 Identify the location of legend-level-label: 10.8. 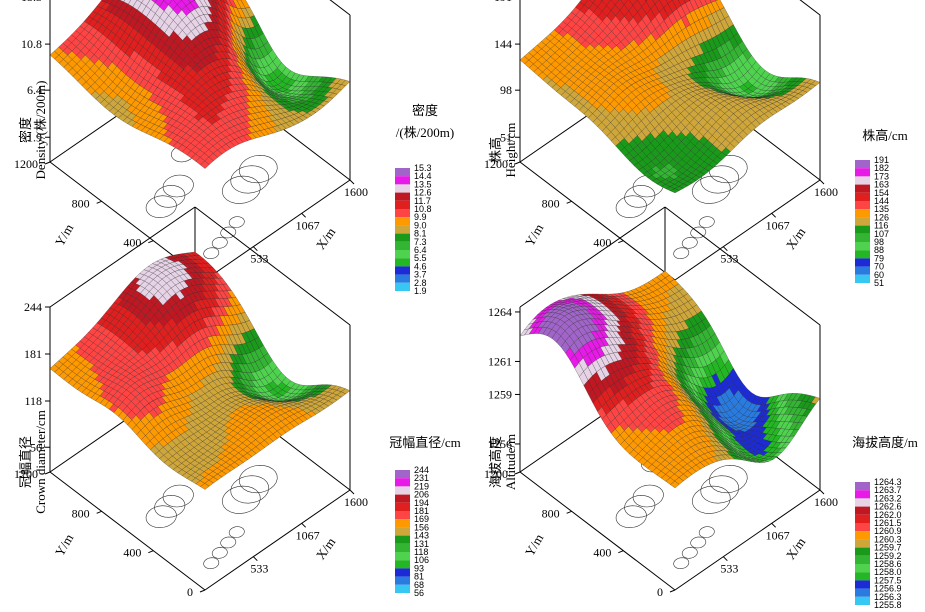
(423, 209).